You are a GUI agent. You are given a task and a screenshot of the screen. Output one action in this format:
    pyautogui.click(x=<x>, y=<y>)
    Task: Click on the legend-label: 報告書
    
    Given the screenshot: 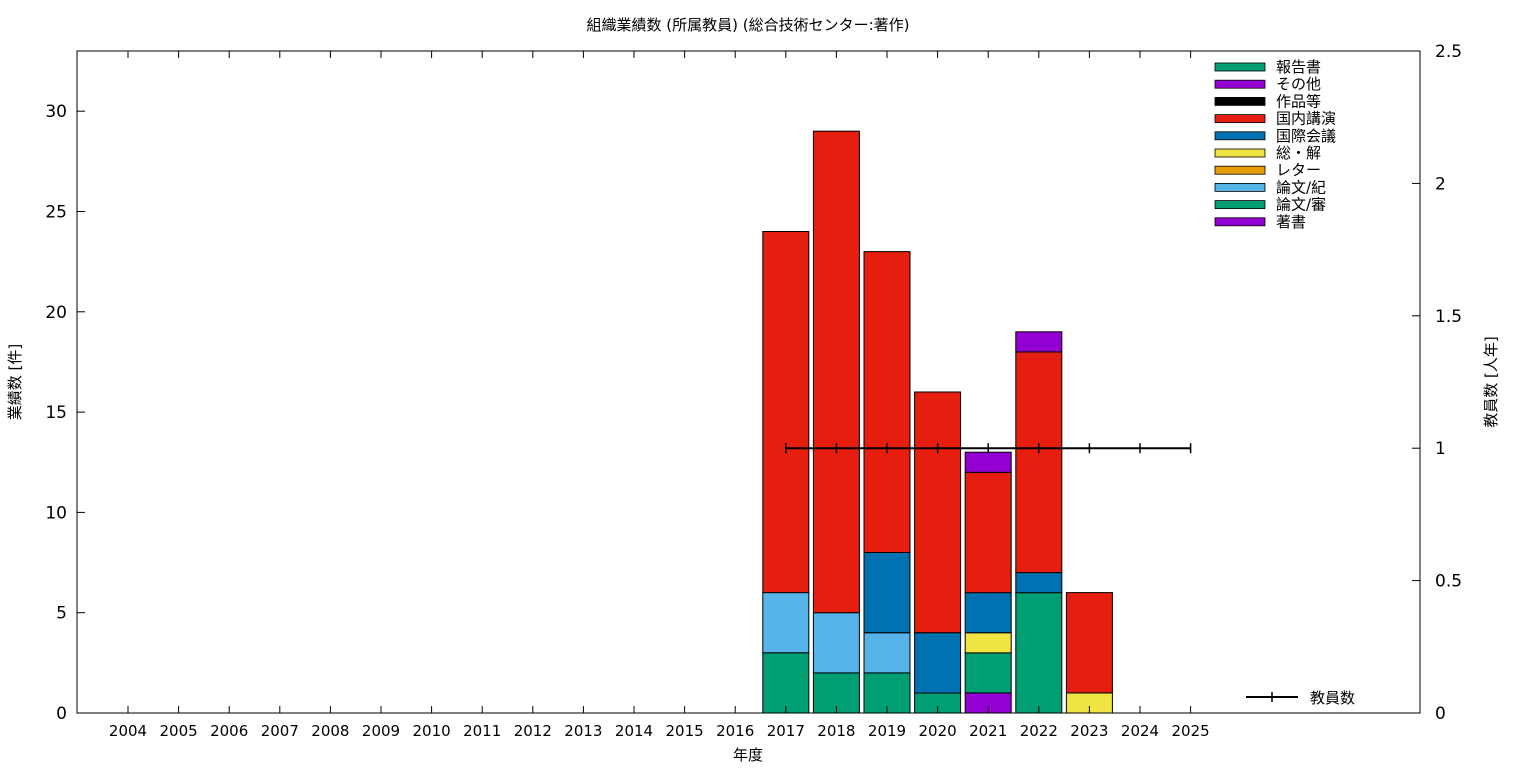 What is the action you would take?
    pyautogui.click(x=1298, y=67)
    